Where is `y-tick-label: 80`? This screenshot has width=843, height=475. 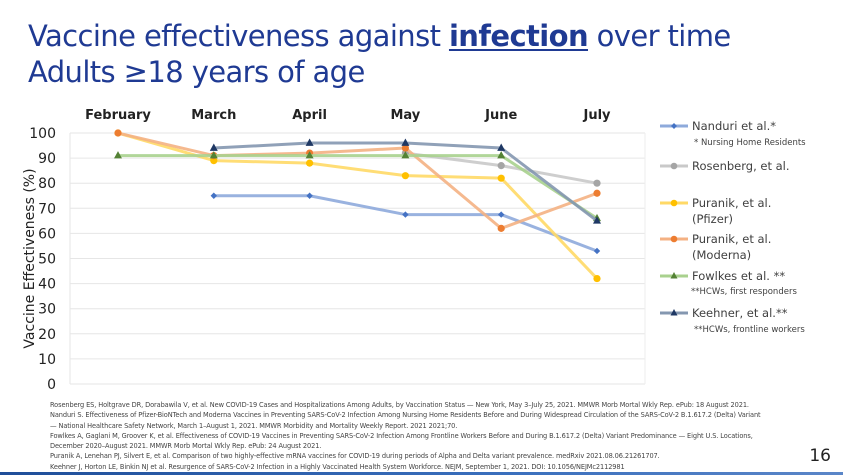
y-tick-label: 80 is located at coordinates (47, 184).